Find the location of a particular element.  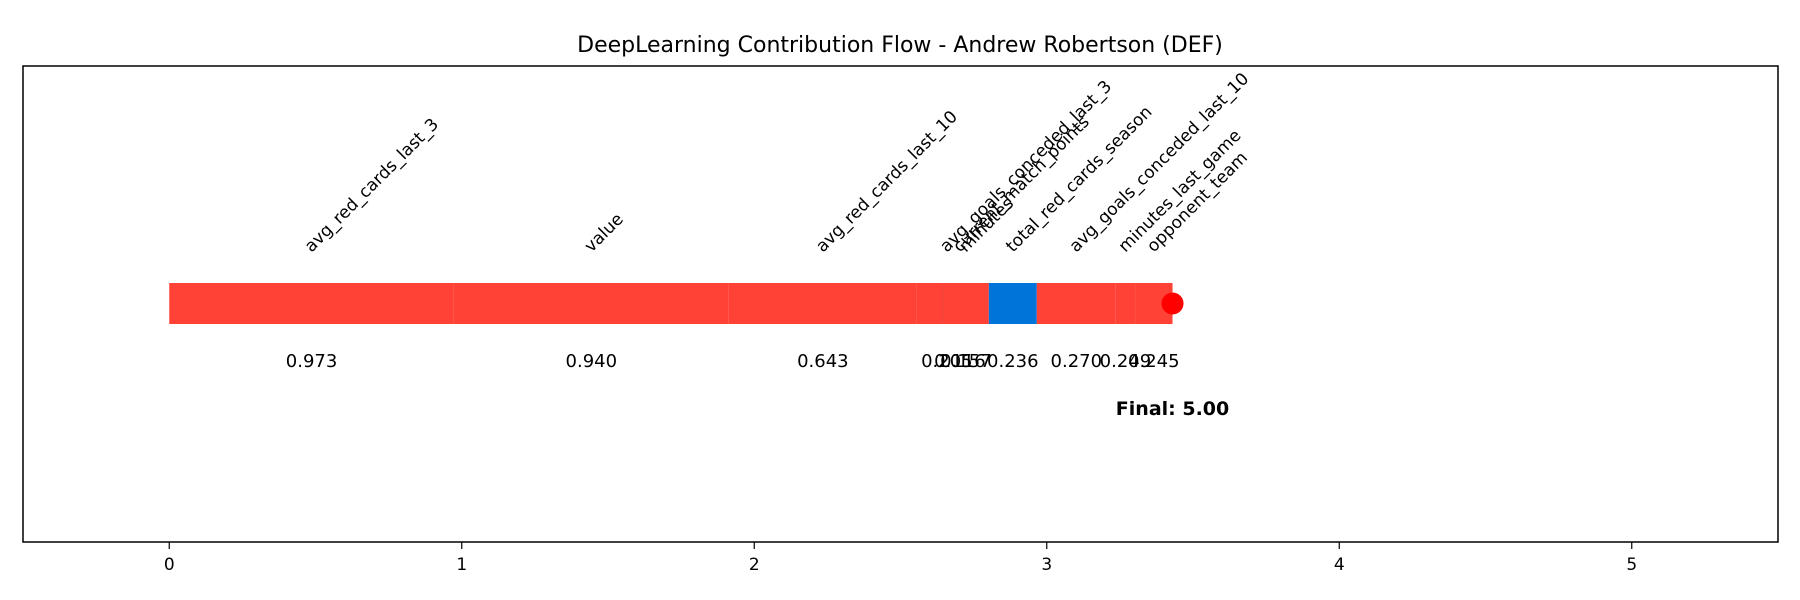

bar-segment-minutes is located at coordinates (965, 303).